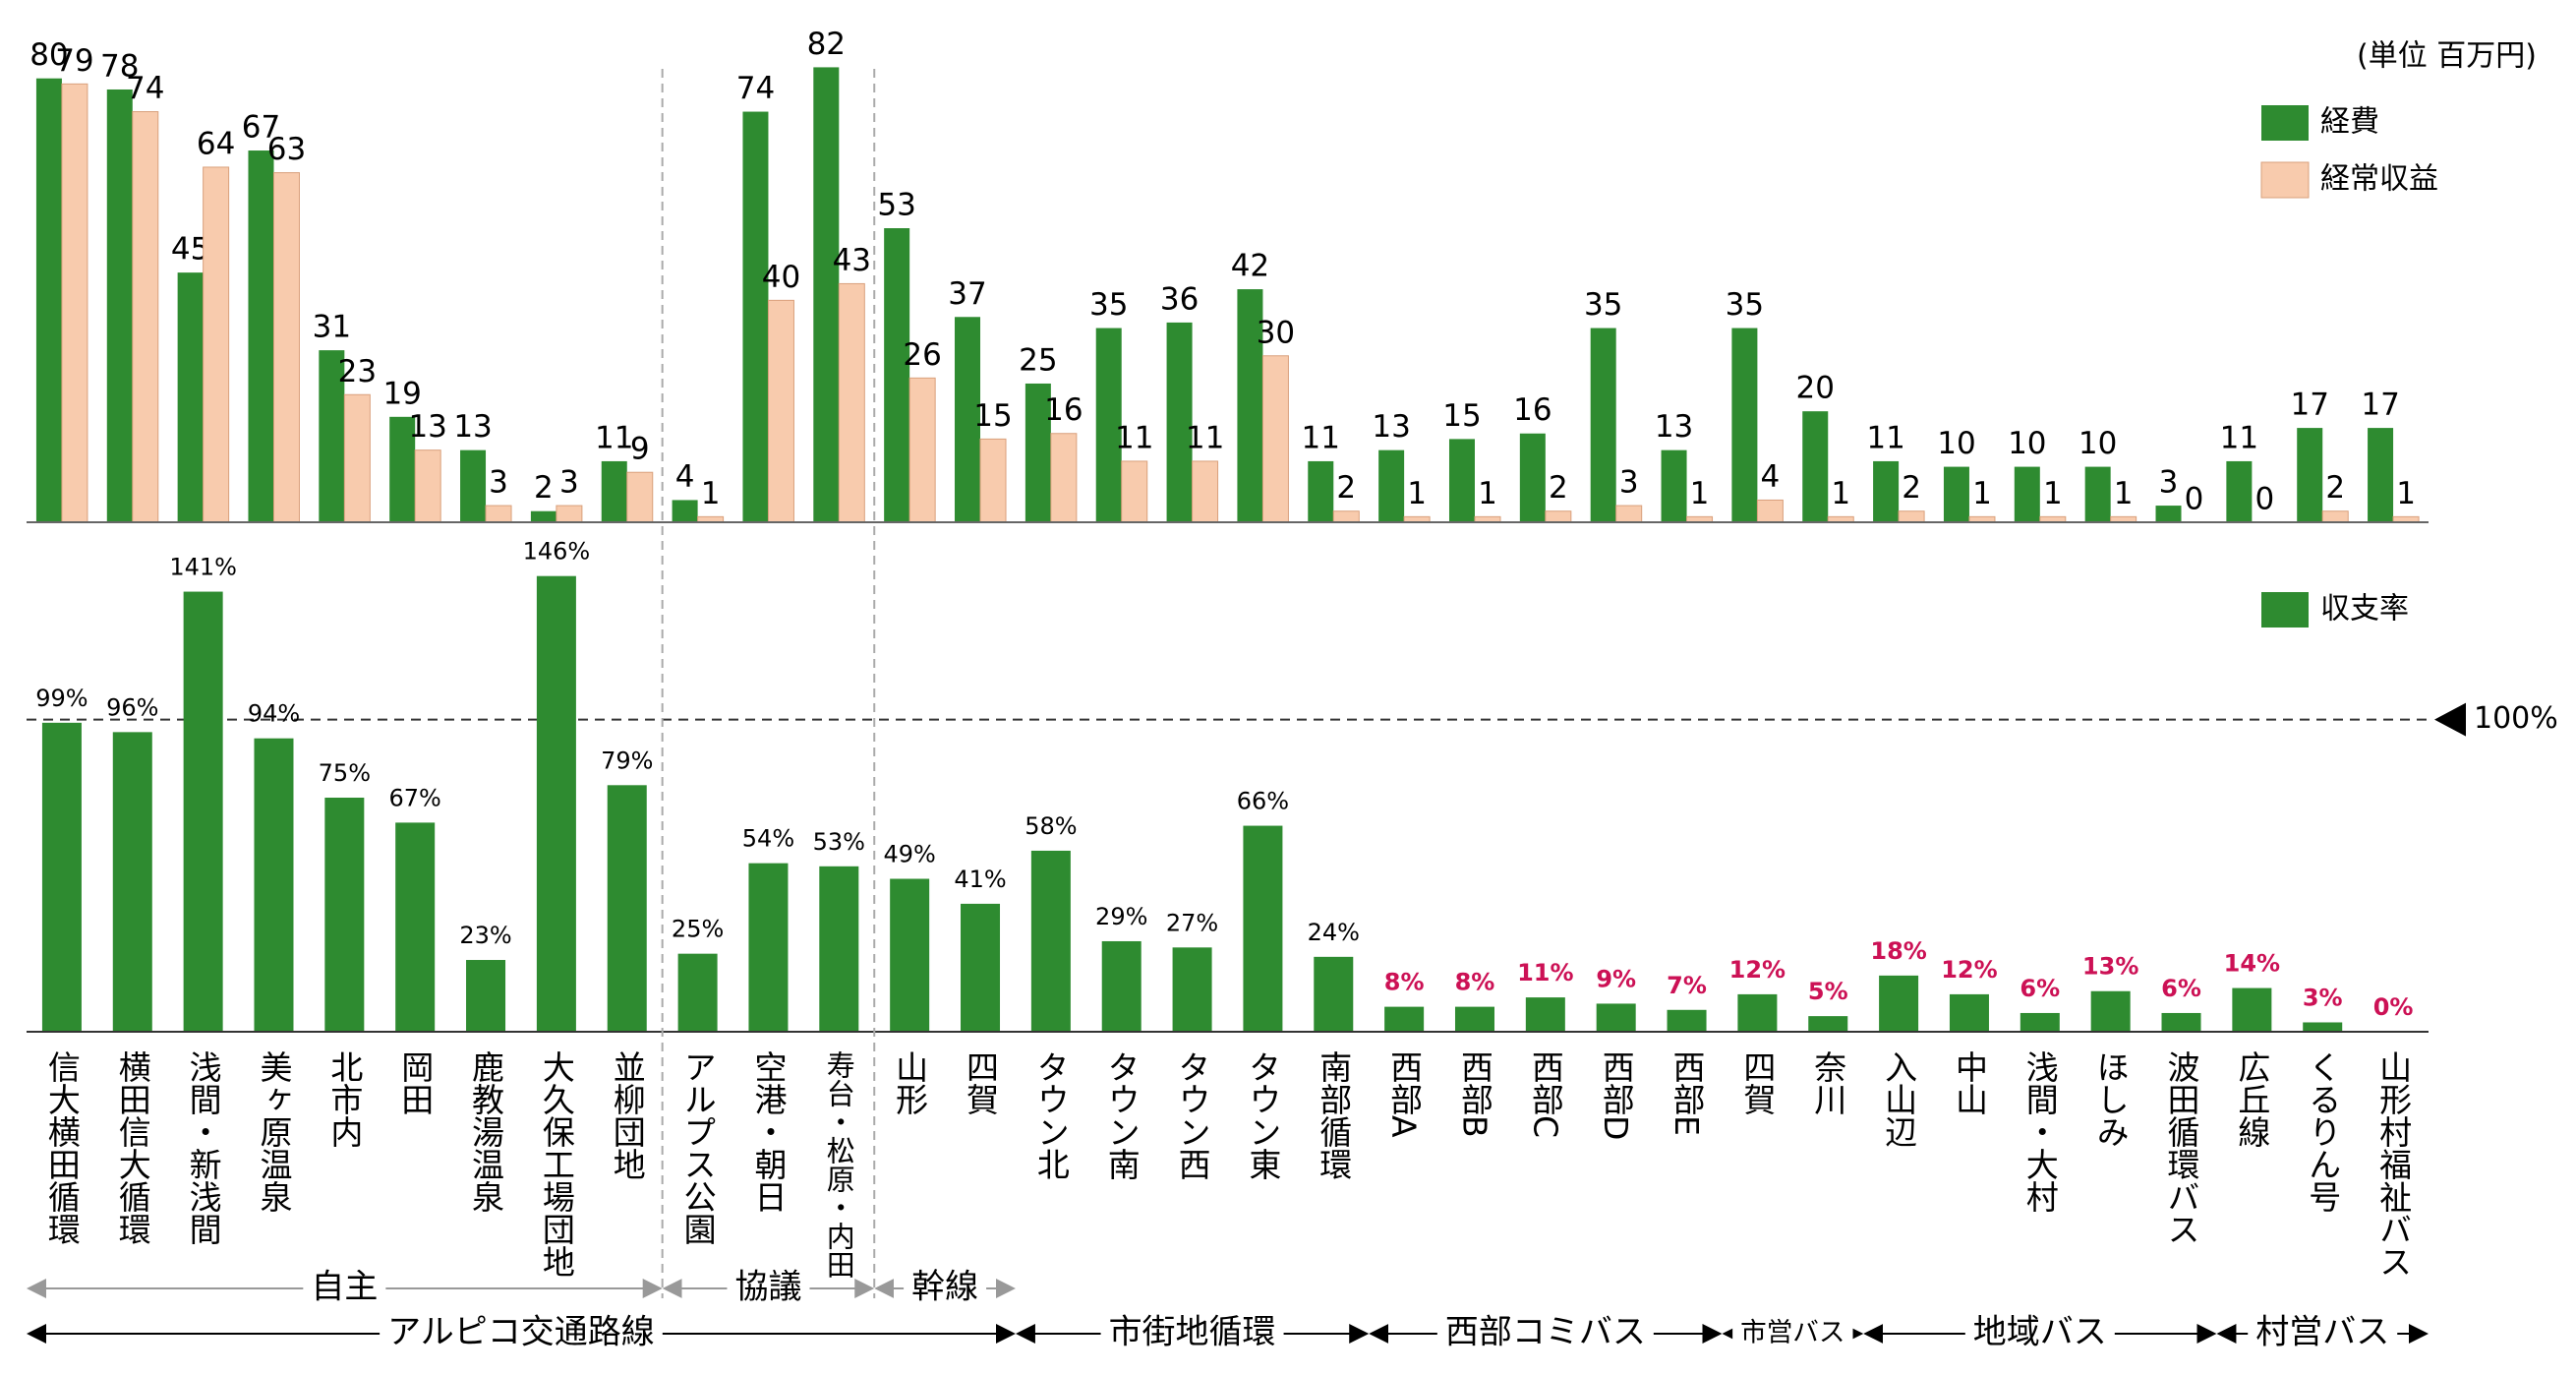  I want to click on x-tick-label: 鹿教湯温泉, so click(486, 1131).